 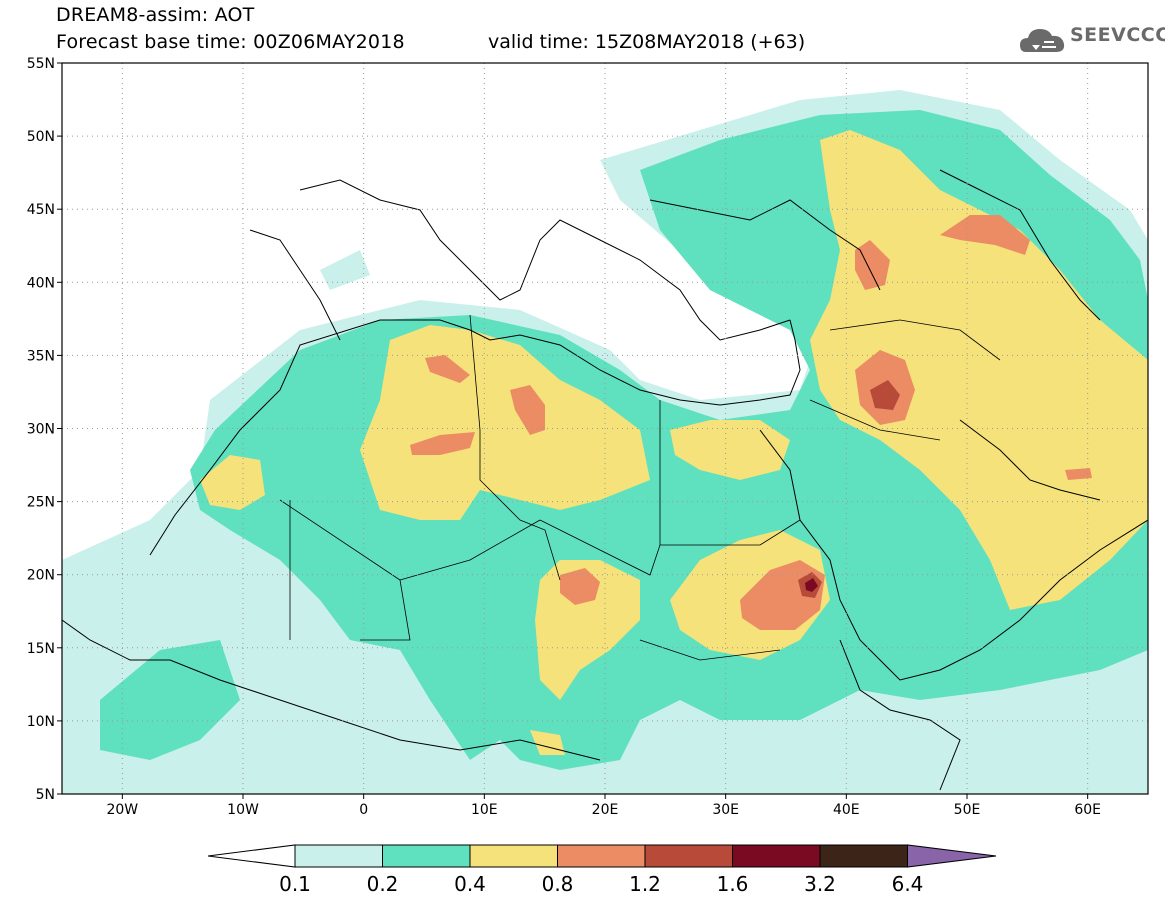 What do you see at coordinates (251, 856) in the screenshot?
I see `colorbar-low-extension` at bounding box center [251, 856].